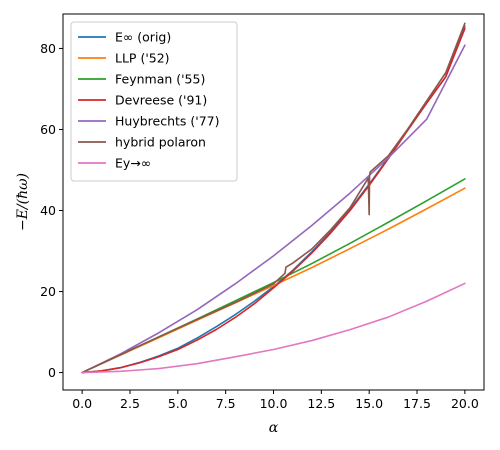 This screenshot has width=500, height=450. What do you see at coordinates (160, 142) in the screenshot?
I see `legend-label-5: hybrid polaron` at bounding box center [160, 142].